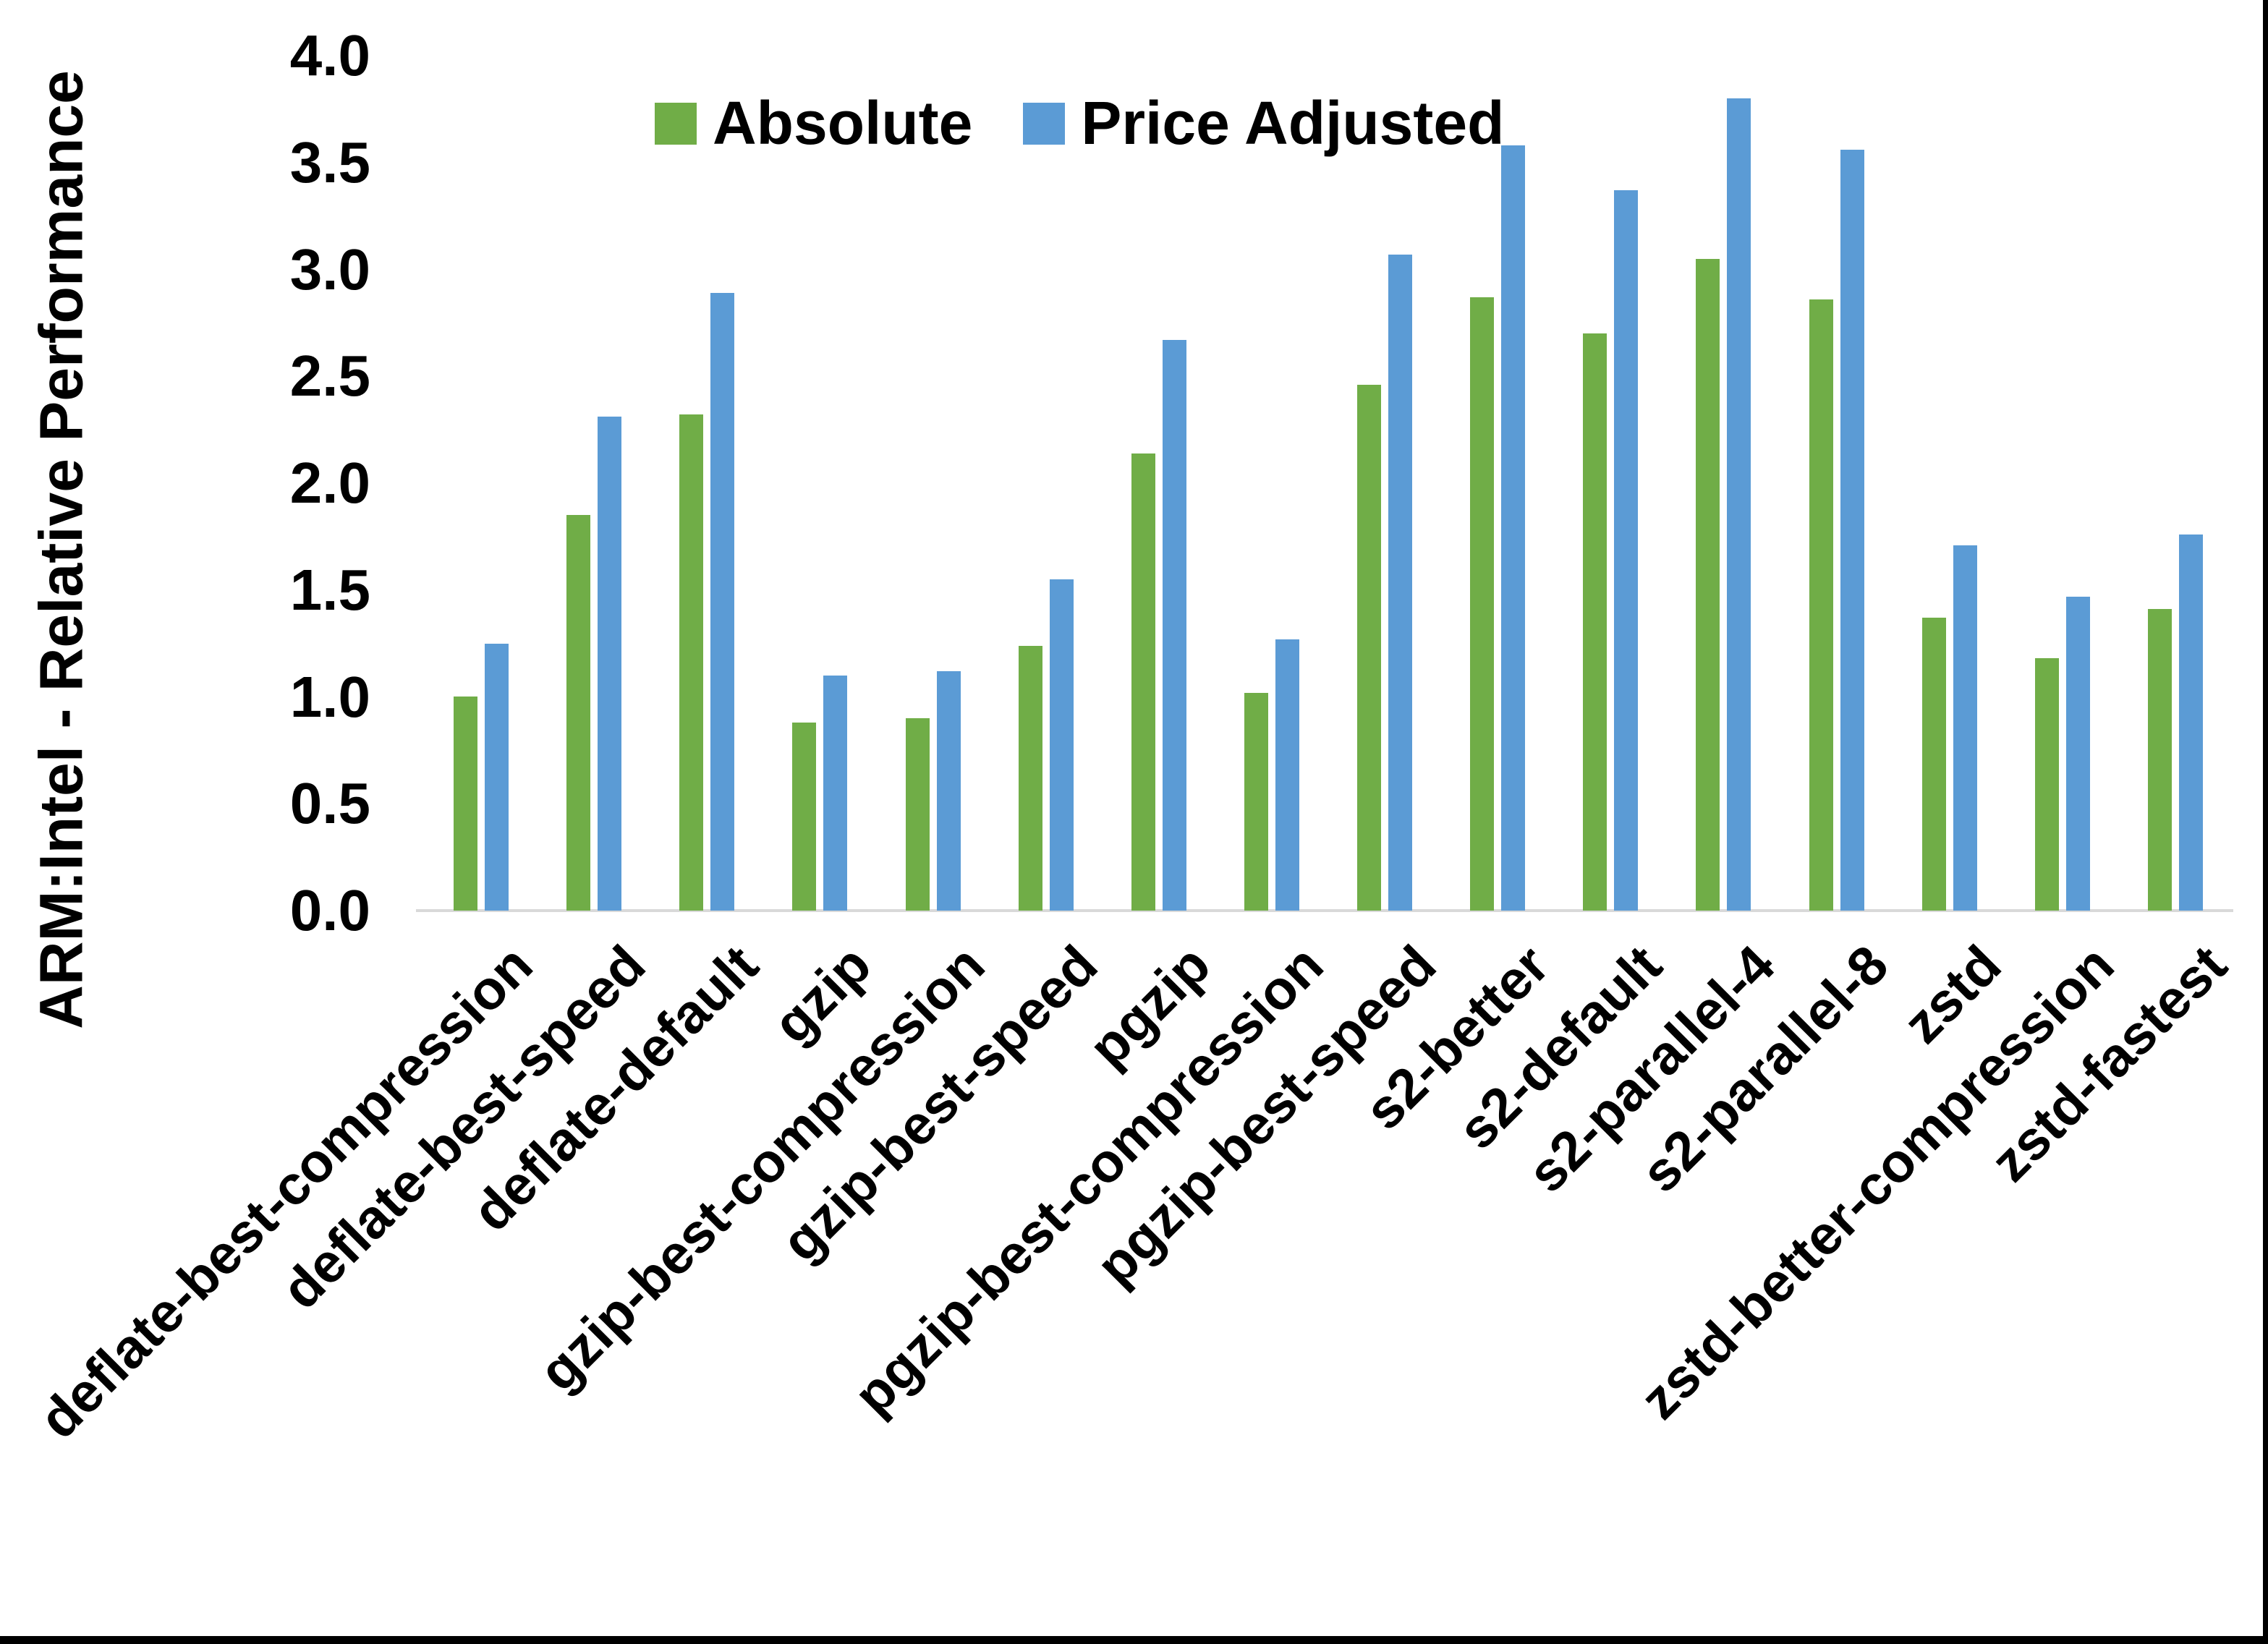 Image resolution: width=2268 pixels, height=1644 pixels. What do you see at coordinates (1595, 622) in the screenshot?
I see `bar-absolute-s2-default` at bounding box center [1595, 622].